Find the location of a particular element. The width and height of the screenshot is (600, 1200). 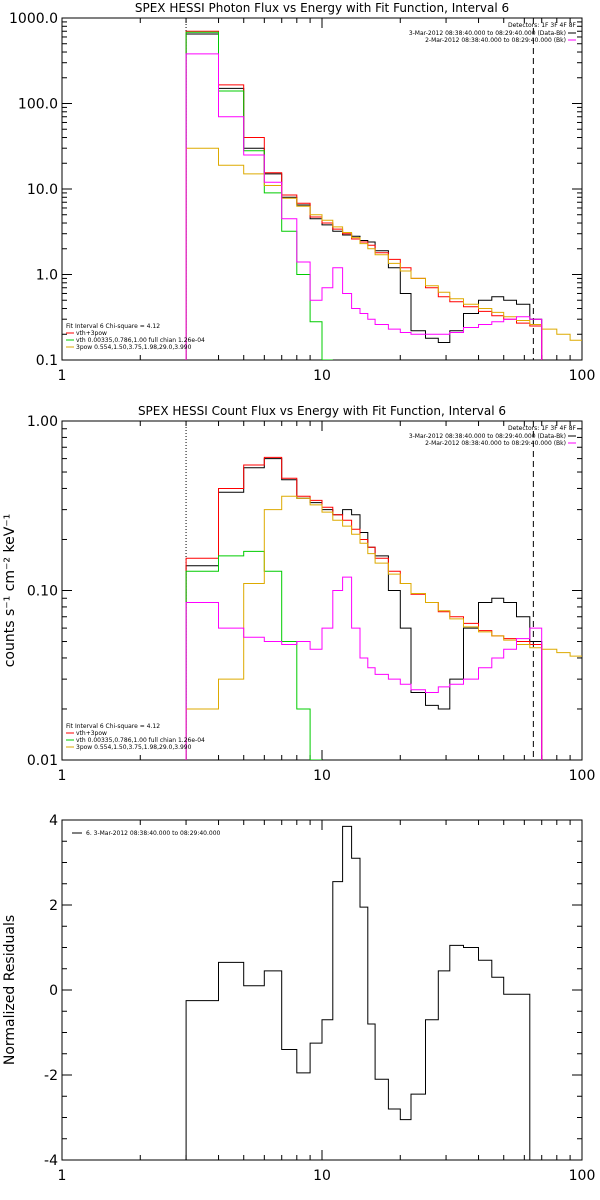

y-tick-label: 2 is located at coordinates (53, 906).